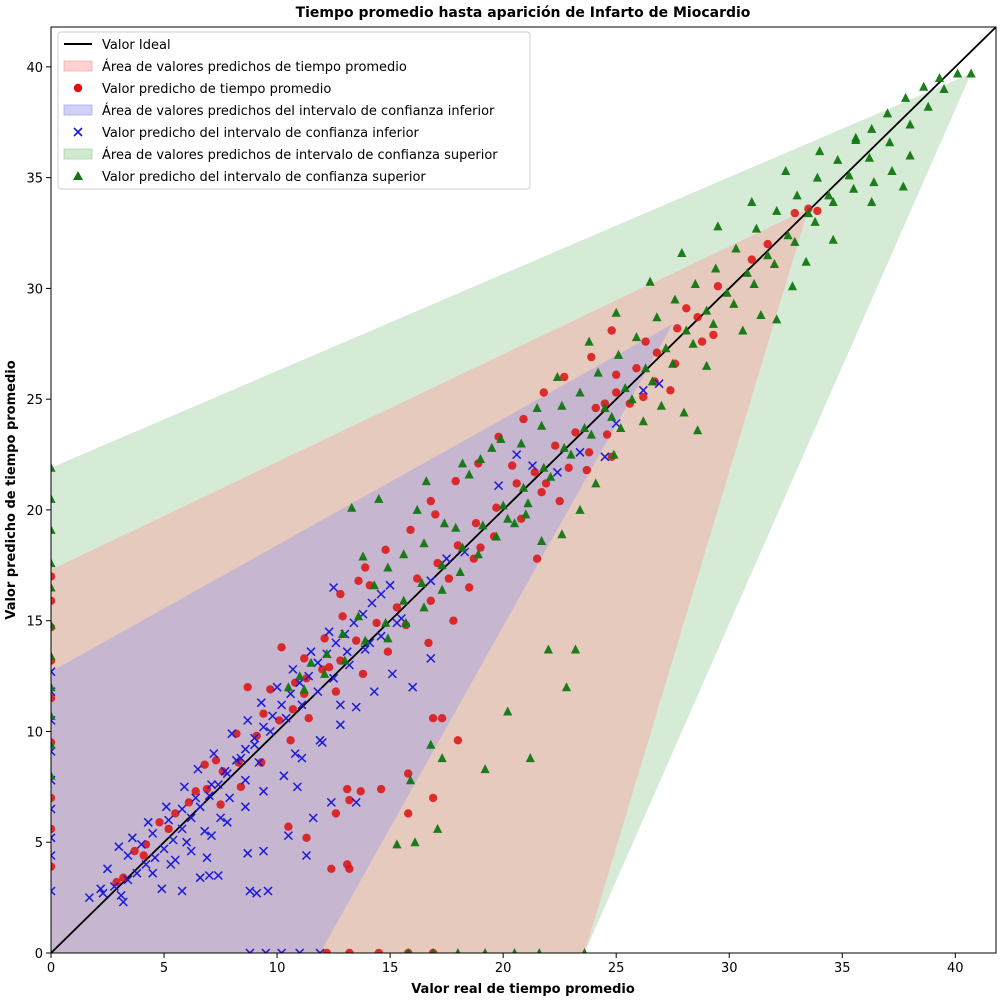  What do you see at coordinates (729, 968) in the screenshot?
I see `x-tick-label: 30` at bounding box center [729, 968].